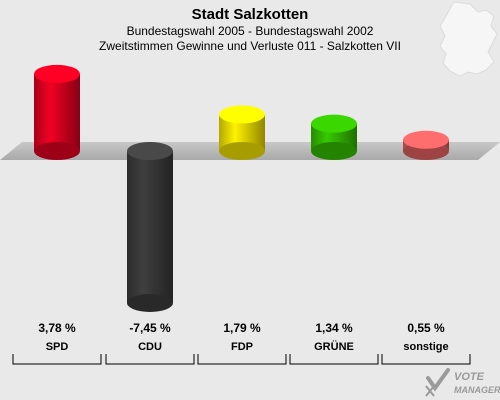 The width and height of the screenshot is (500, 400). What do you see at coordinates (150, 347) in the screenshot?
I see `category-label: CDU` at bounding box center [150, 347].